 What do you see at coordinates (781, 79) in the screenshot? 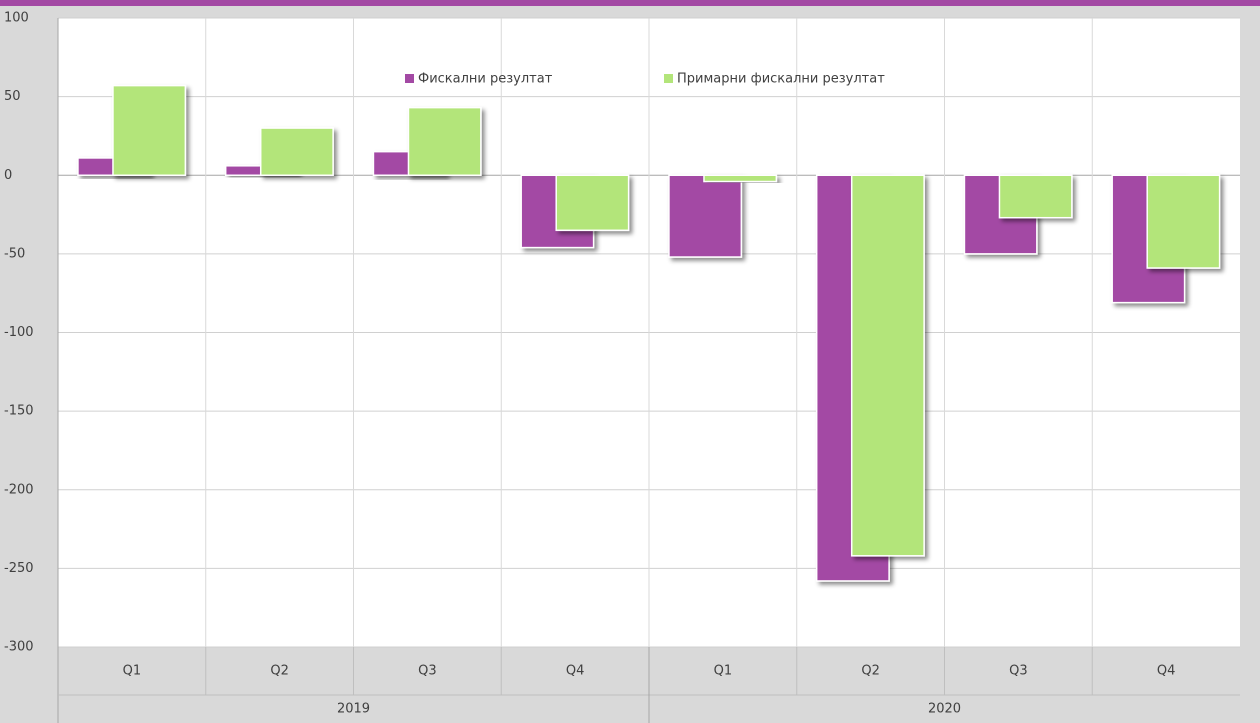
I see `legend-label: Примарни фискални резултат` at bounding box center [781, 79].